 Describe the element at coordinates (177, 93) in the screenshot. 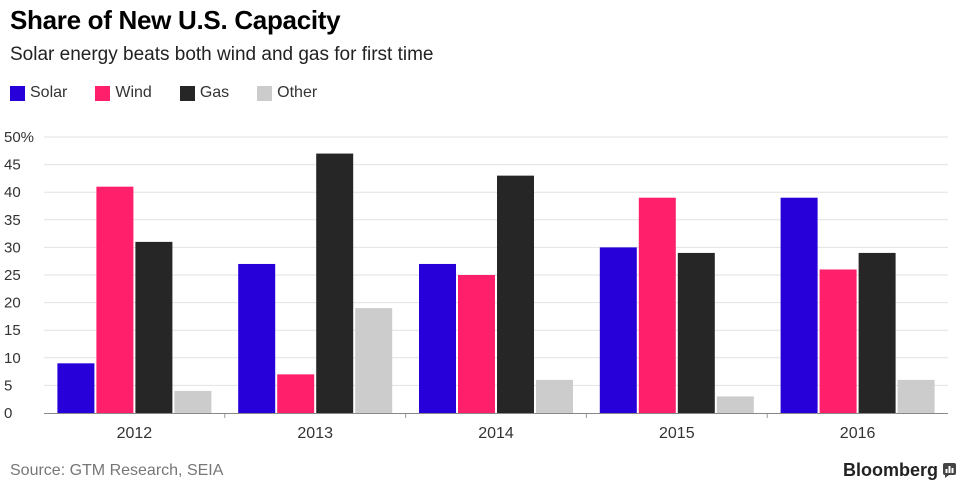

I see `chart-legend: Solar Wind Gas Other` at that location.